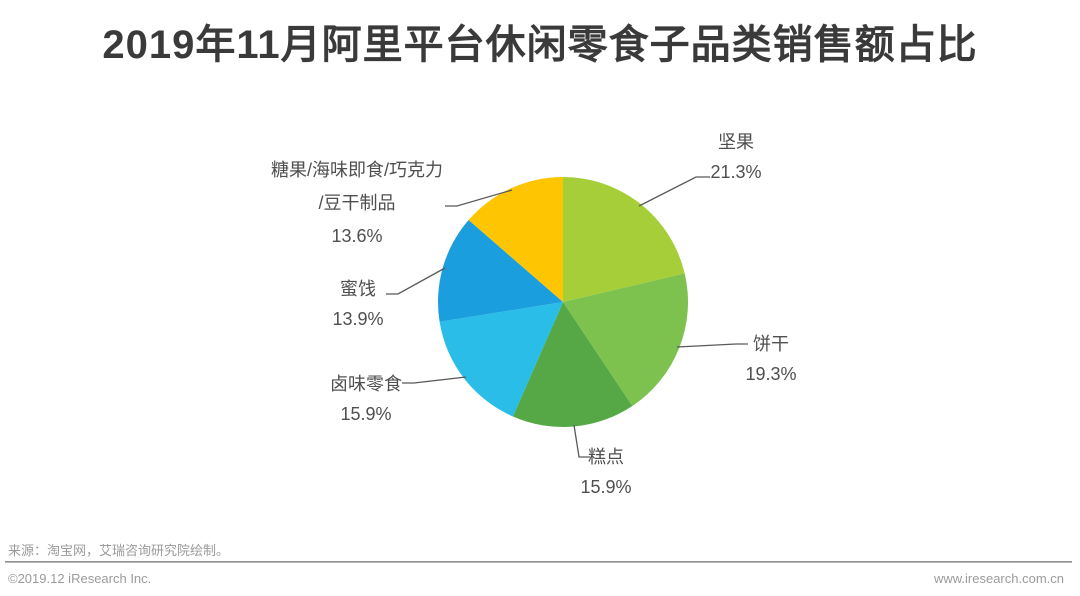  Describe the element at coordinates (501, 359) in the screenshot. I see `pie-slice-braised-snacks` at that location.